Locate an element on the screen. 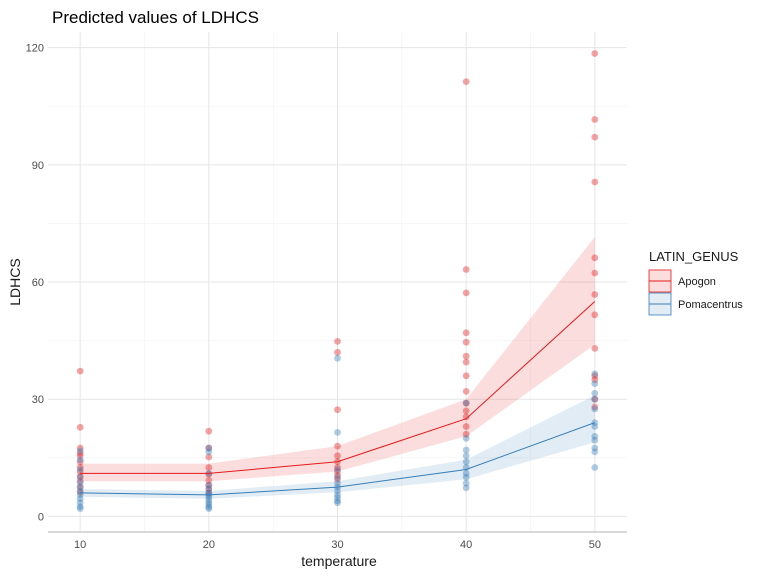 This screenshot has width=768, height=576. y-tick-label: 60 is located at coordinates (38, 283).